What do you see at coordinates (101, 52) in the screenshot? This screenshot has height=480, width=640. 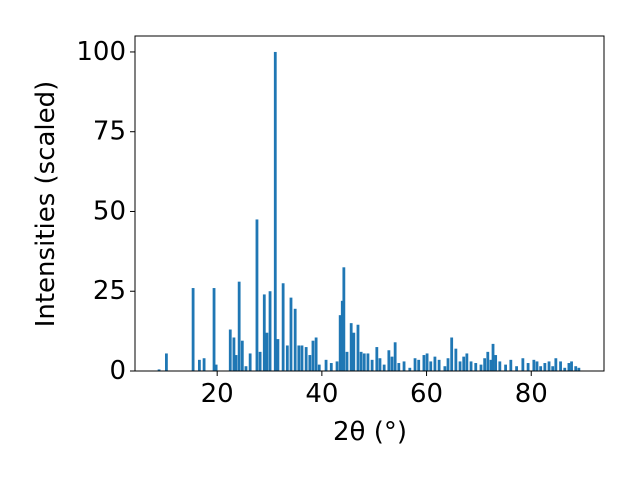 I see `y-tick-label: 100` at bounding box center [101, 52].